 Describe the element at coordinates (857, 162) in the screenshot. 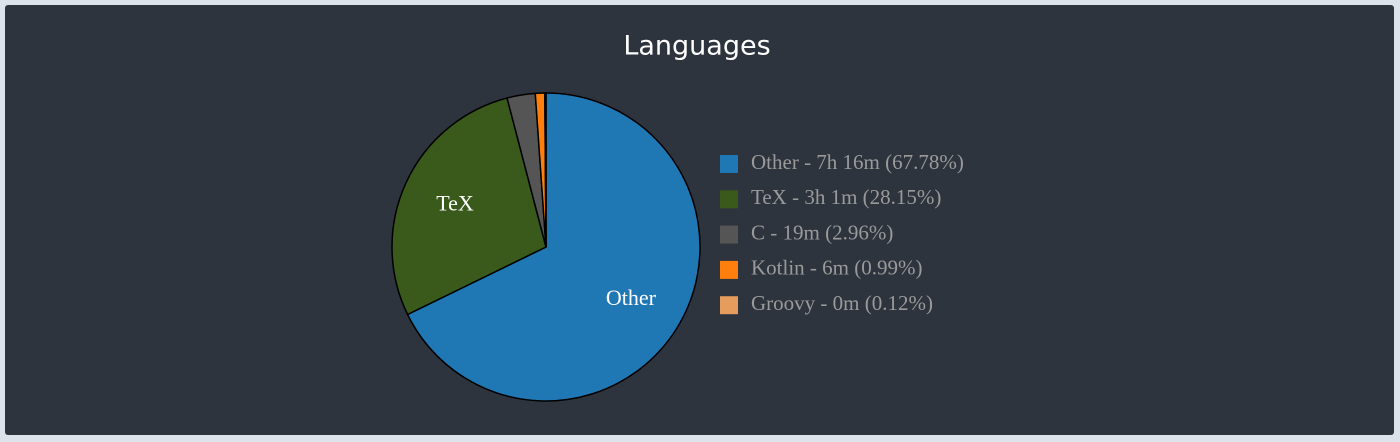

I see `legend-label: Other - 7h 16m (67.78%)` at that location.